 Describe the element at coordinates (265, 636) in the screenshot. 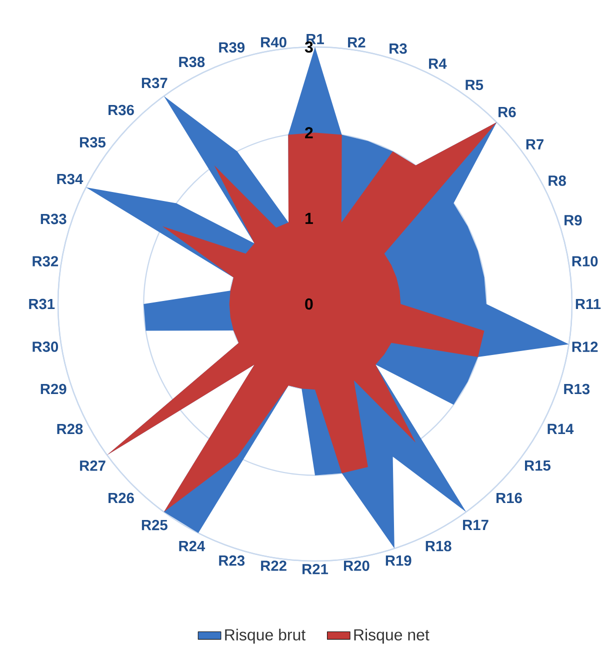

I see `legend-label: Risque brut` at that location.